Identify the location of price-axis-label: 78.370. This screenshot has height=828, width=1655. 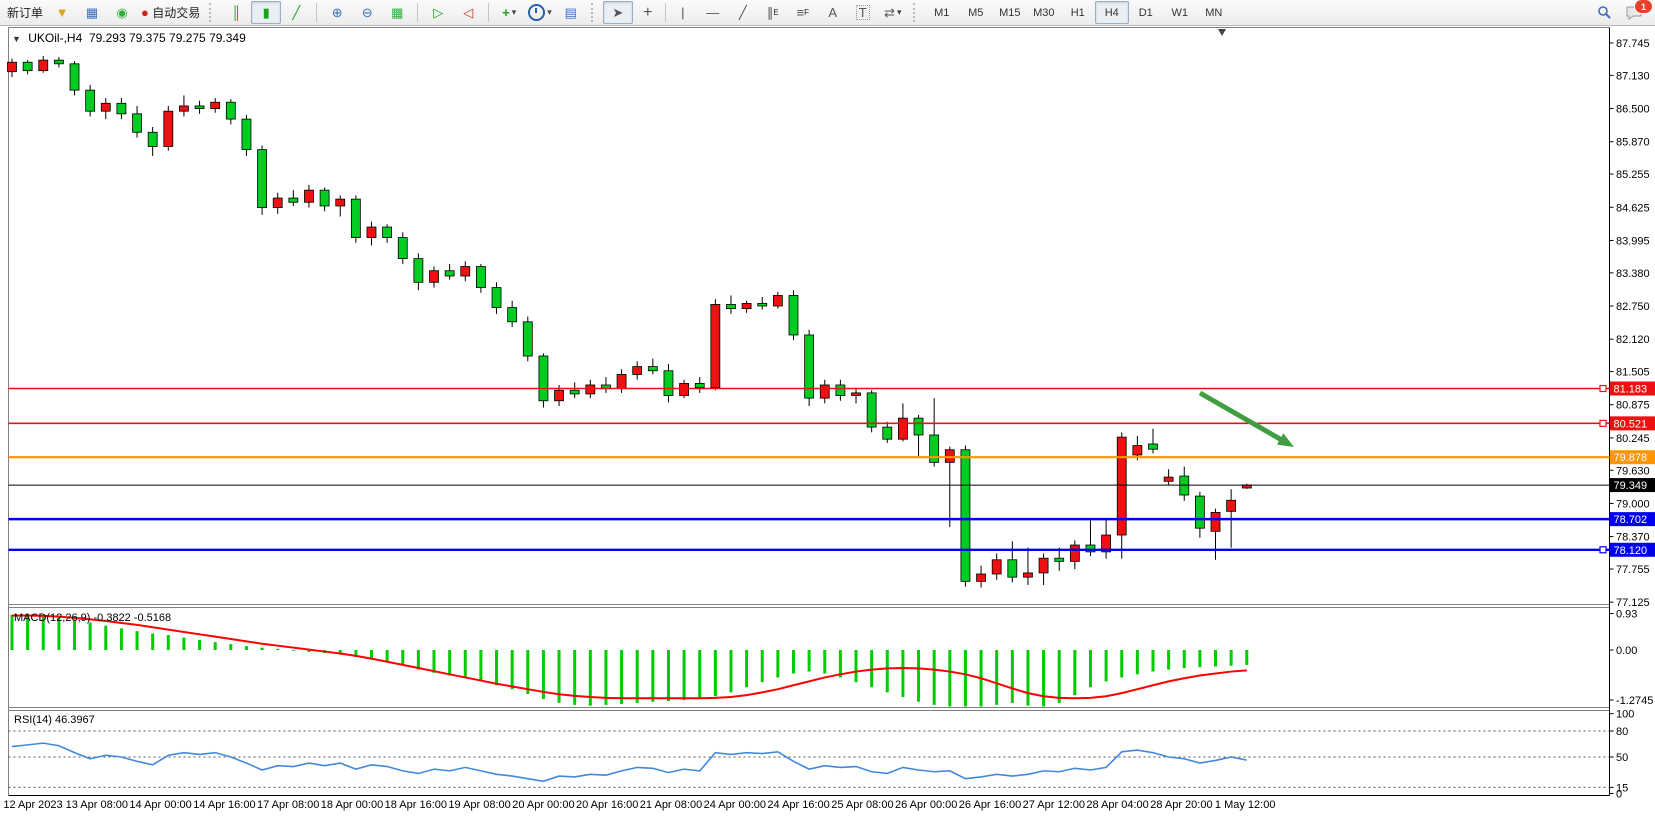
(1633, 538).